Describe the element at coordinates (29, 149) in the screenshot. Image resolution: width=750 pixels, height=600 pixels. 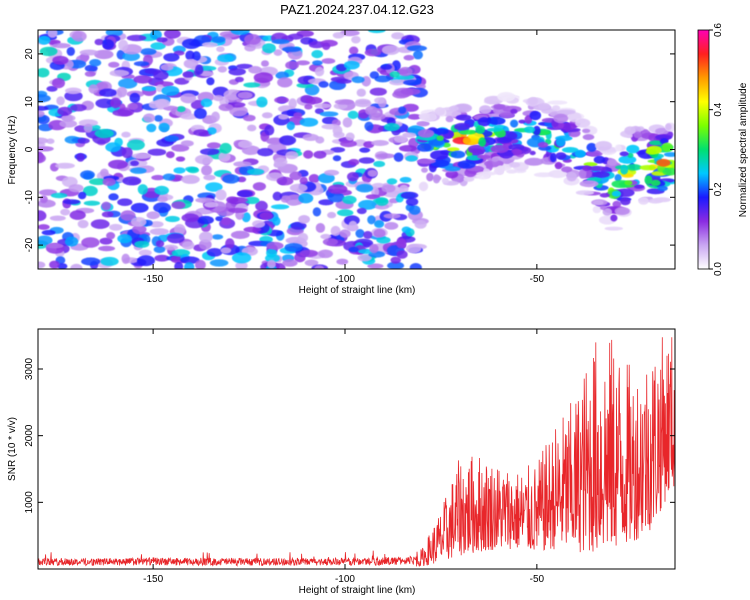
I see `spectrogram-y-tick-label: 0` at that location.